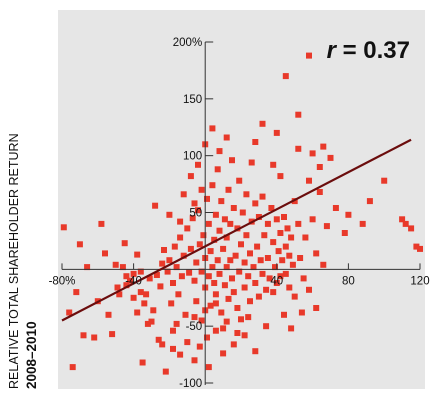 The image size is (430, 394). Describe the element at coordinates (332, 50) in the screenshot. I see `r-symbol: r` at that location.